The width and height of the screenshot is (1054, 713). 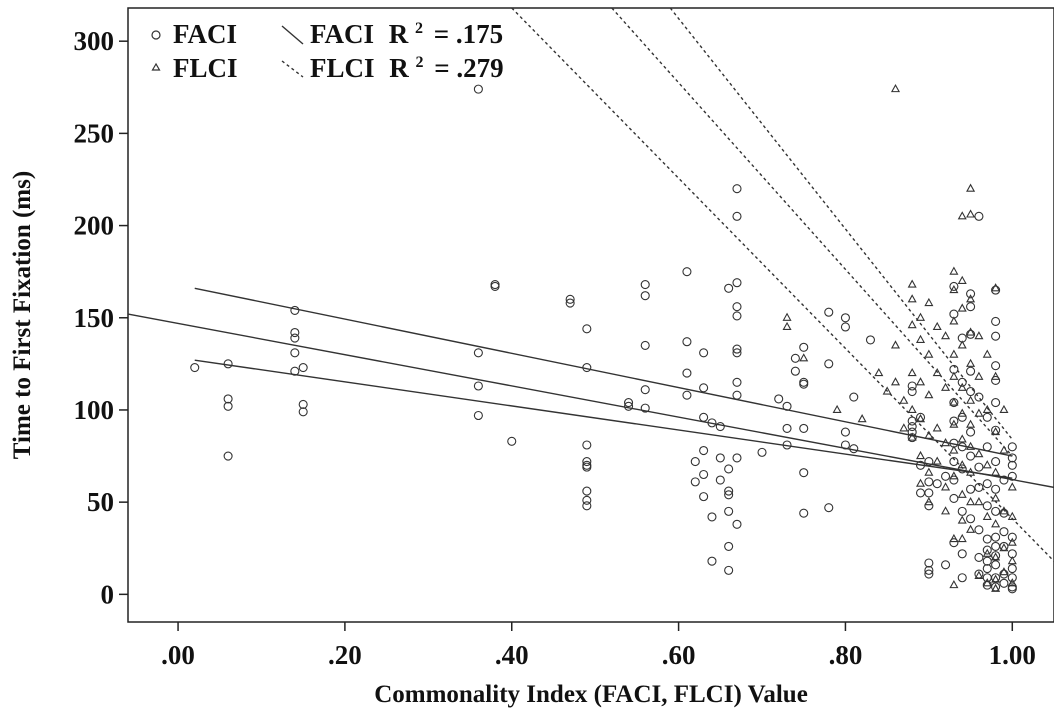 I want to click on legend-label-faci-fit: FACI R 2 = .175, so click(x=406, y=29).